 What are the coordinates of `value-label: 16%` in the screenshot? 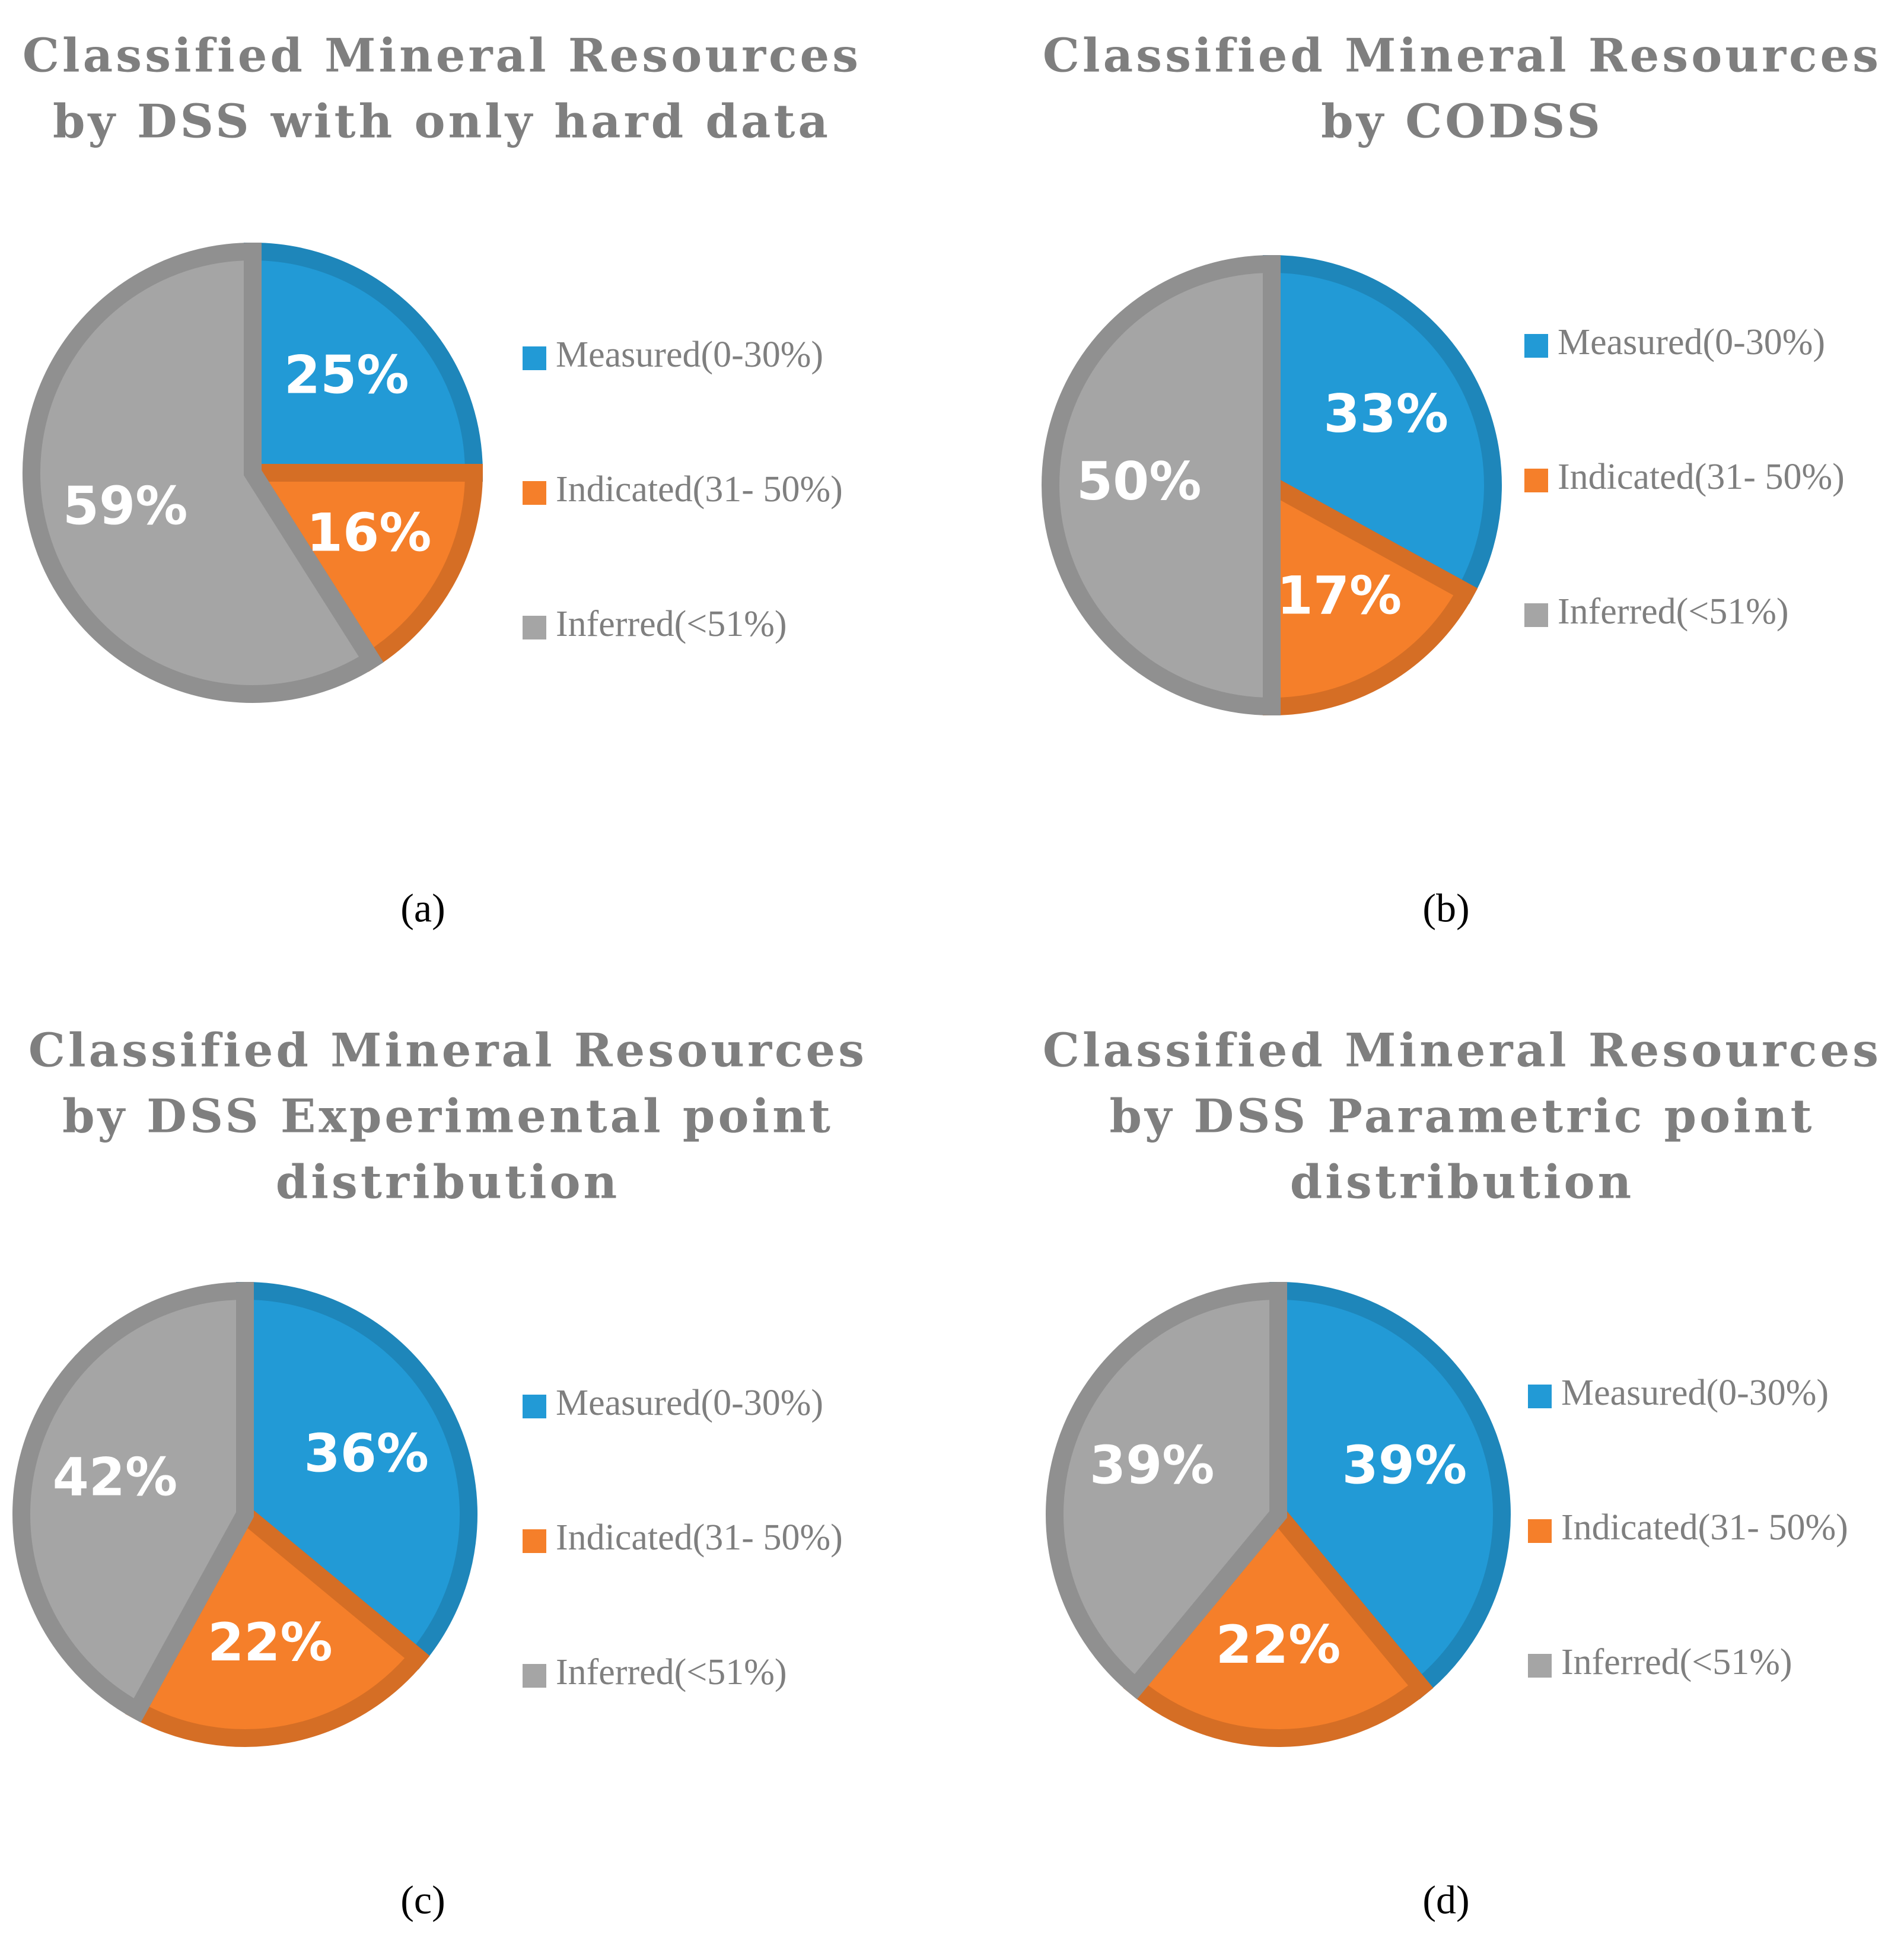 It's located at (370, 533).